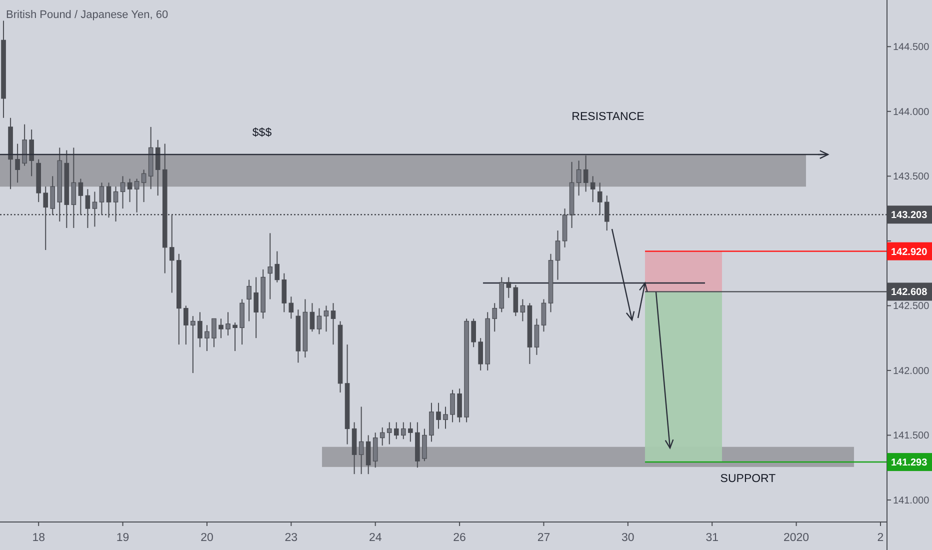 The image size is (932, 550). What do you see at coordinates (291, 538) in the screenshot?
I see `x-tick-label: 23` at bounding box center [291, 538].